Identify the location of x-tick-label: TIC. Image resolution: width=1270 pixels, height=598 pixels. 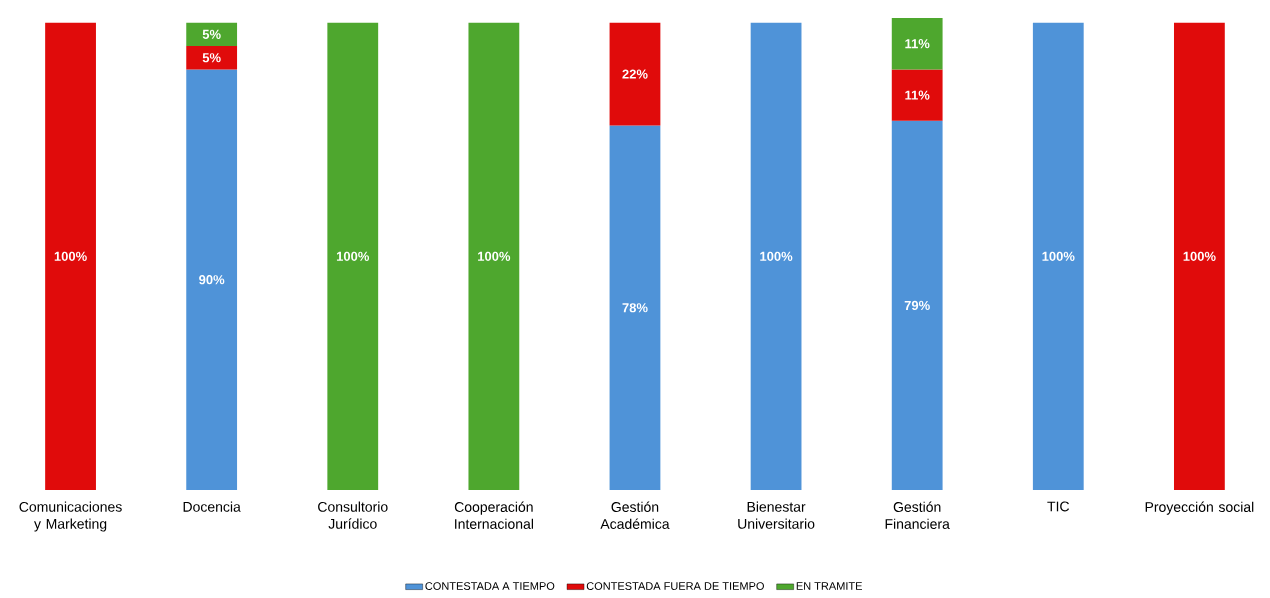
(1058, 506).